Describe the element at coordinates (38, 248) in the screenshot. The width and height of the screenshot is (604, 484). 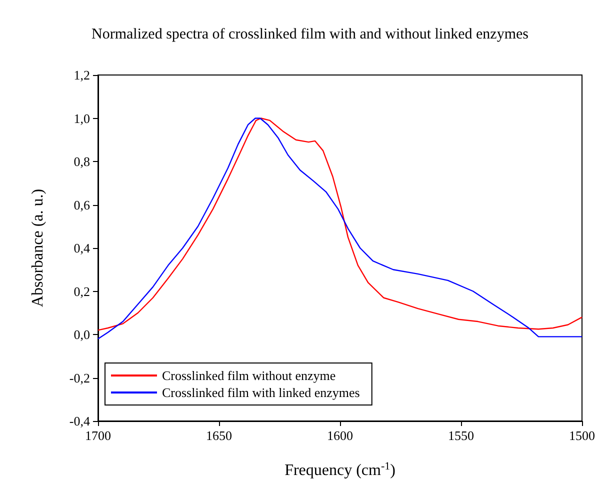
I see `y-axis-title: Absorbance (a. u.)` at that location.